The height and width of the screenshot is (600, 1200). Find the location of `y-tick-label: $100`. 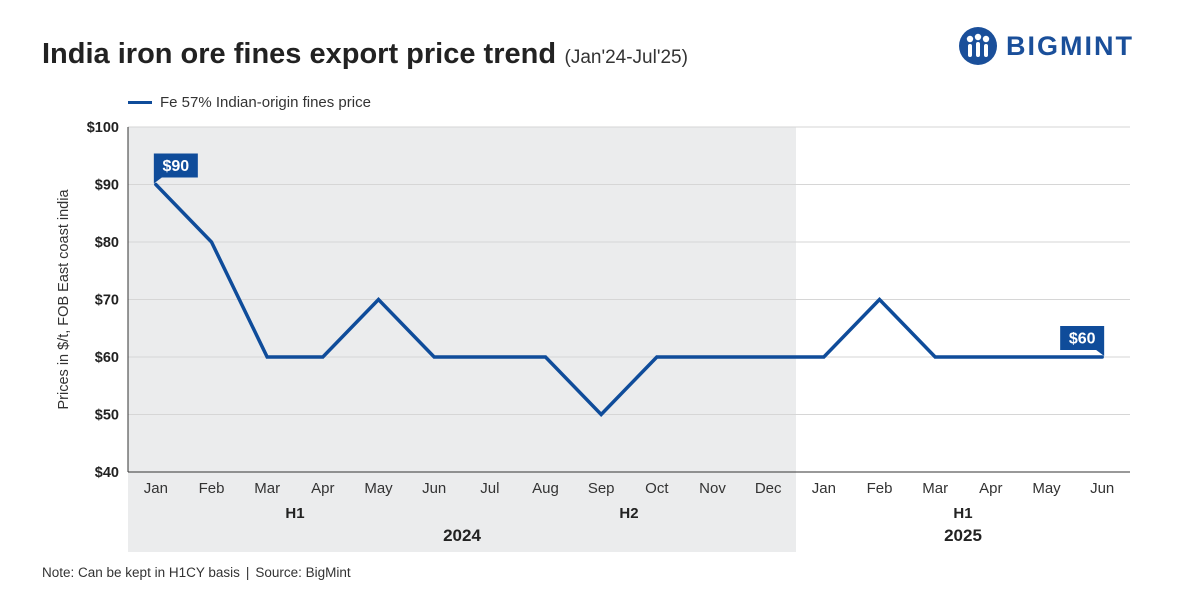

y-tick-label: $100 is located at coordinates (103, 128).